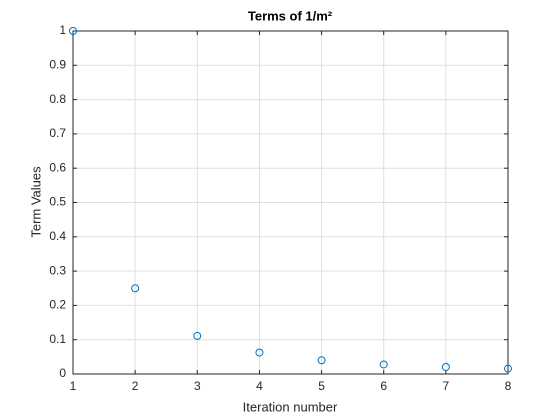 Image resolution: width=560 pixels, height=420 pixels. I want to click on y-tick-label: 0.9, so click(57, 64).